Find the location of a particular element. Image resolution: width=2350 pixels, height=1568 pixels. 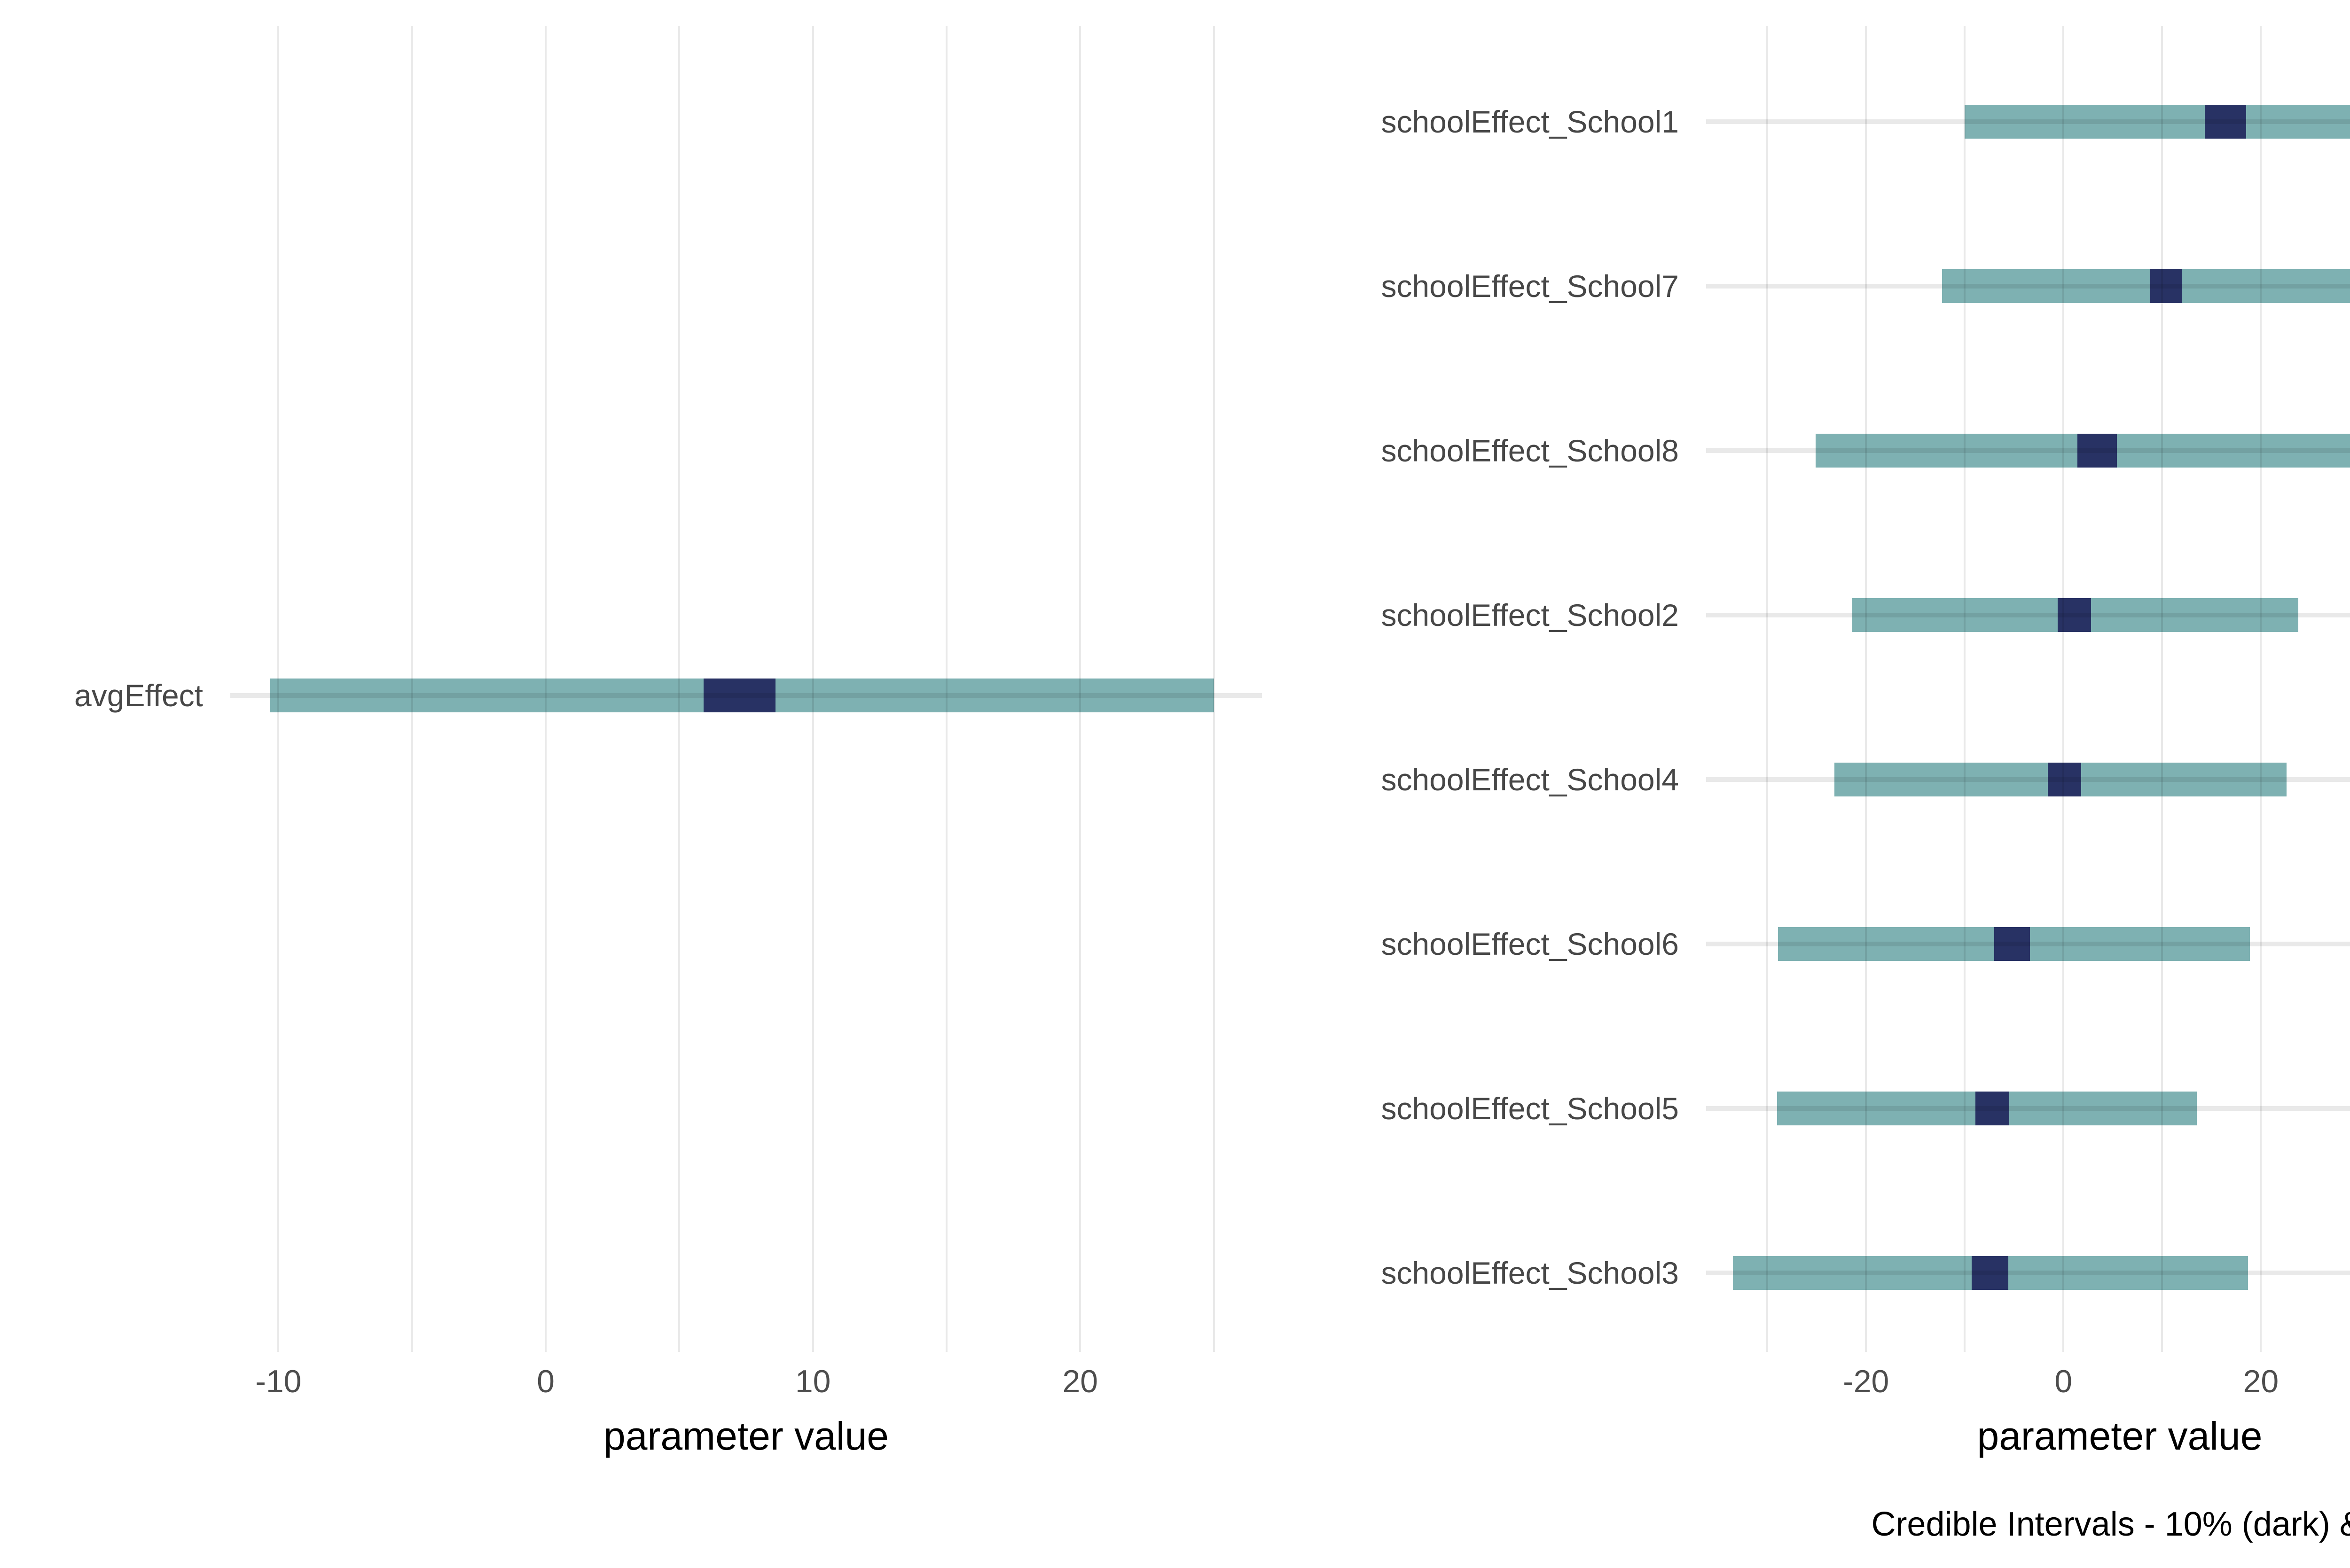

row-label: schoolEffect_School7 is located at coordinates (1530, 286).